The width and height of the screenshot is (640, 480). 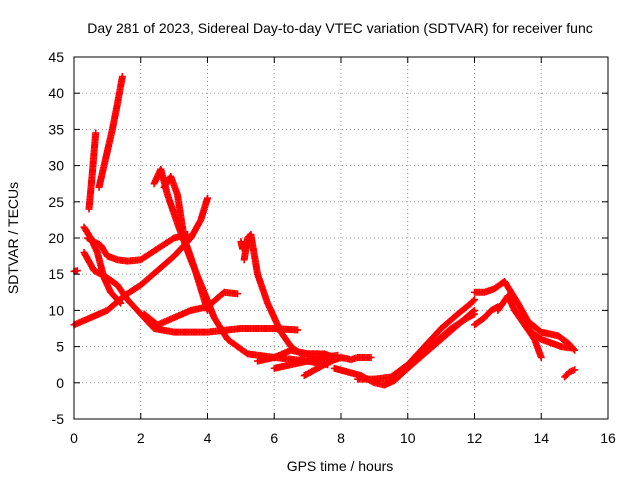 What do you see at coordinates (408, 438) in the screenshot?
I see `x-tick-label: 10` at bounding box center [408, 438].